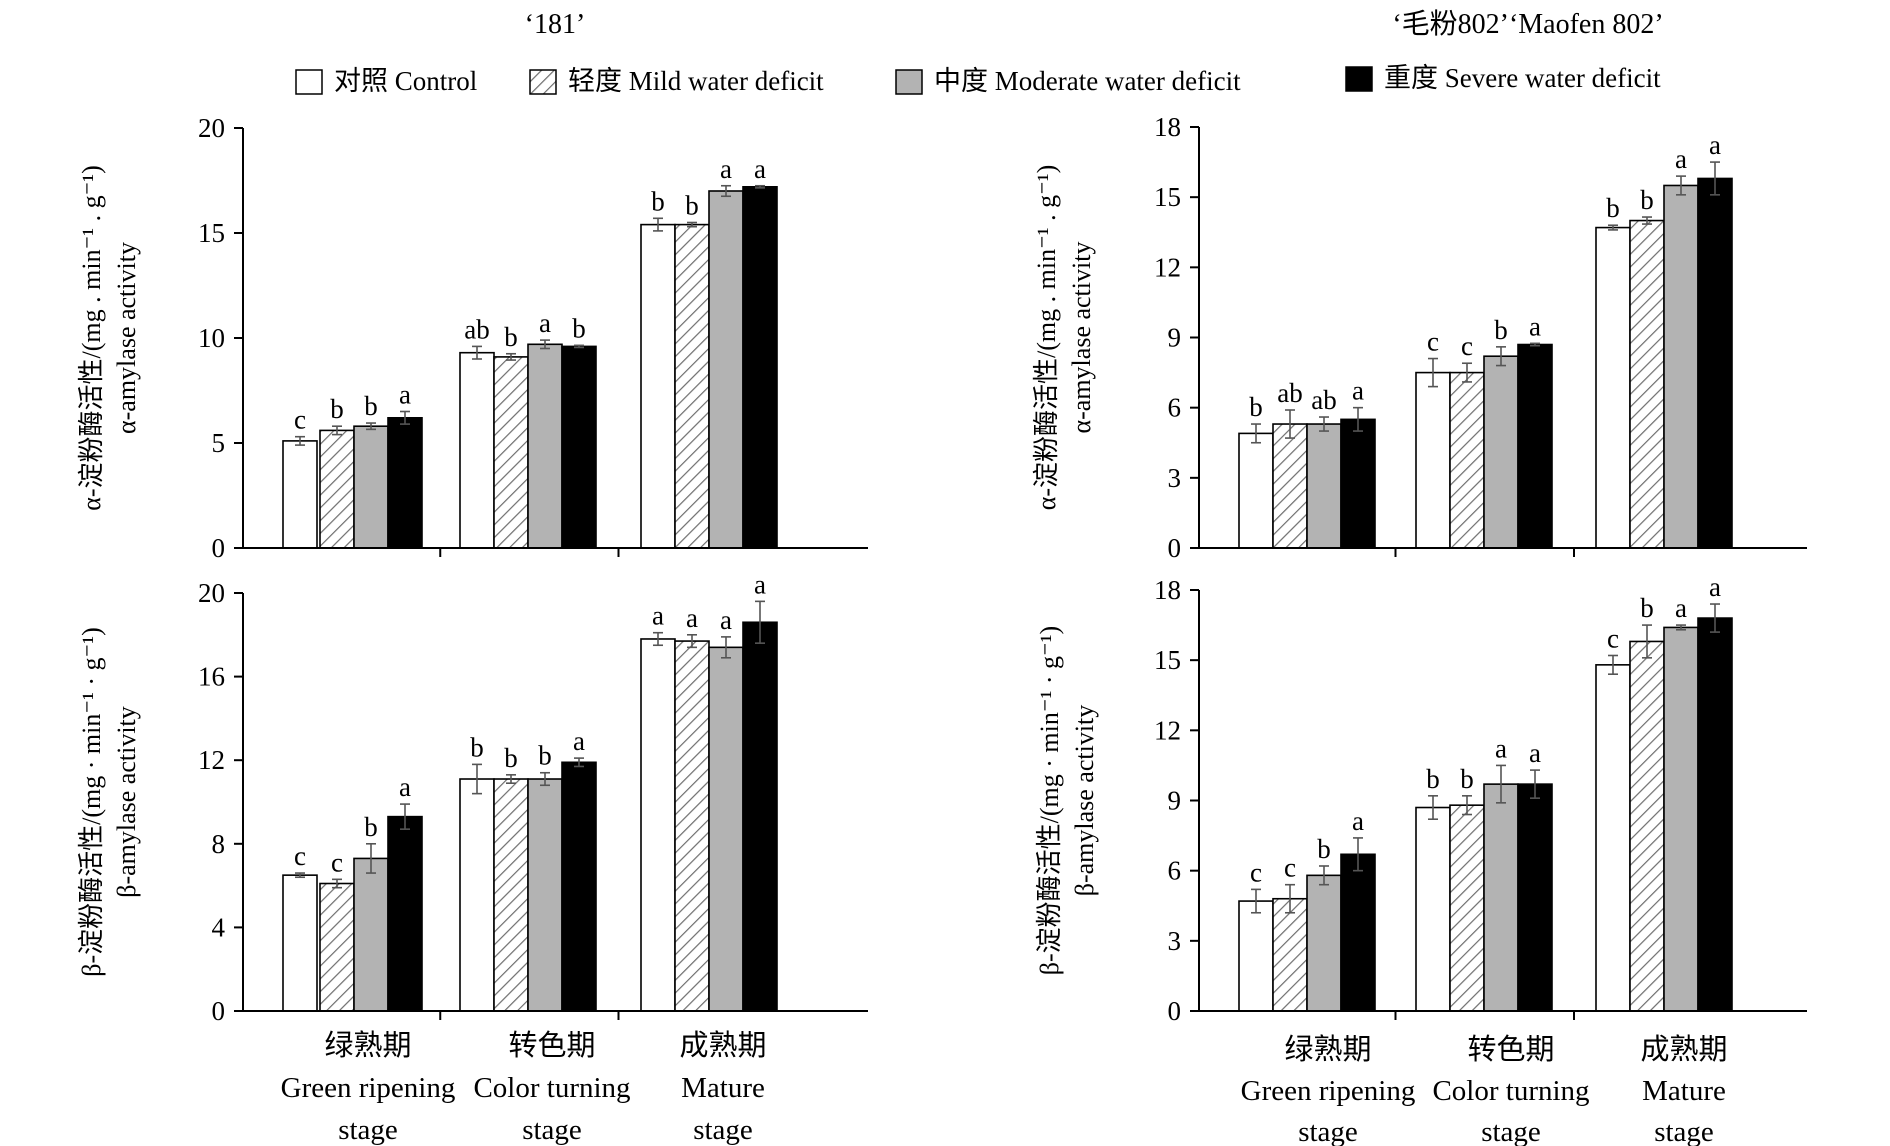  Describe the element at coordinates (1175, 871) in the screenshot. I see `y-tick-label: 6` at that location.